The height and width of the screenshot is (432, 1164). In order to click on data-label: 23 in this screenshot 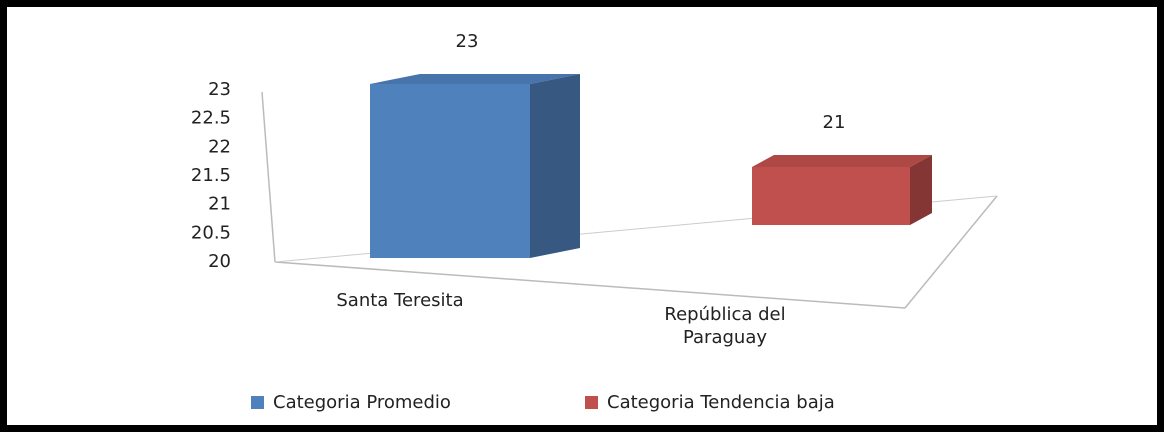, I will do `click(467, 41)`.